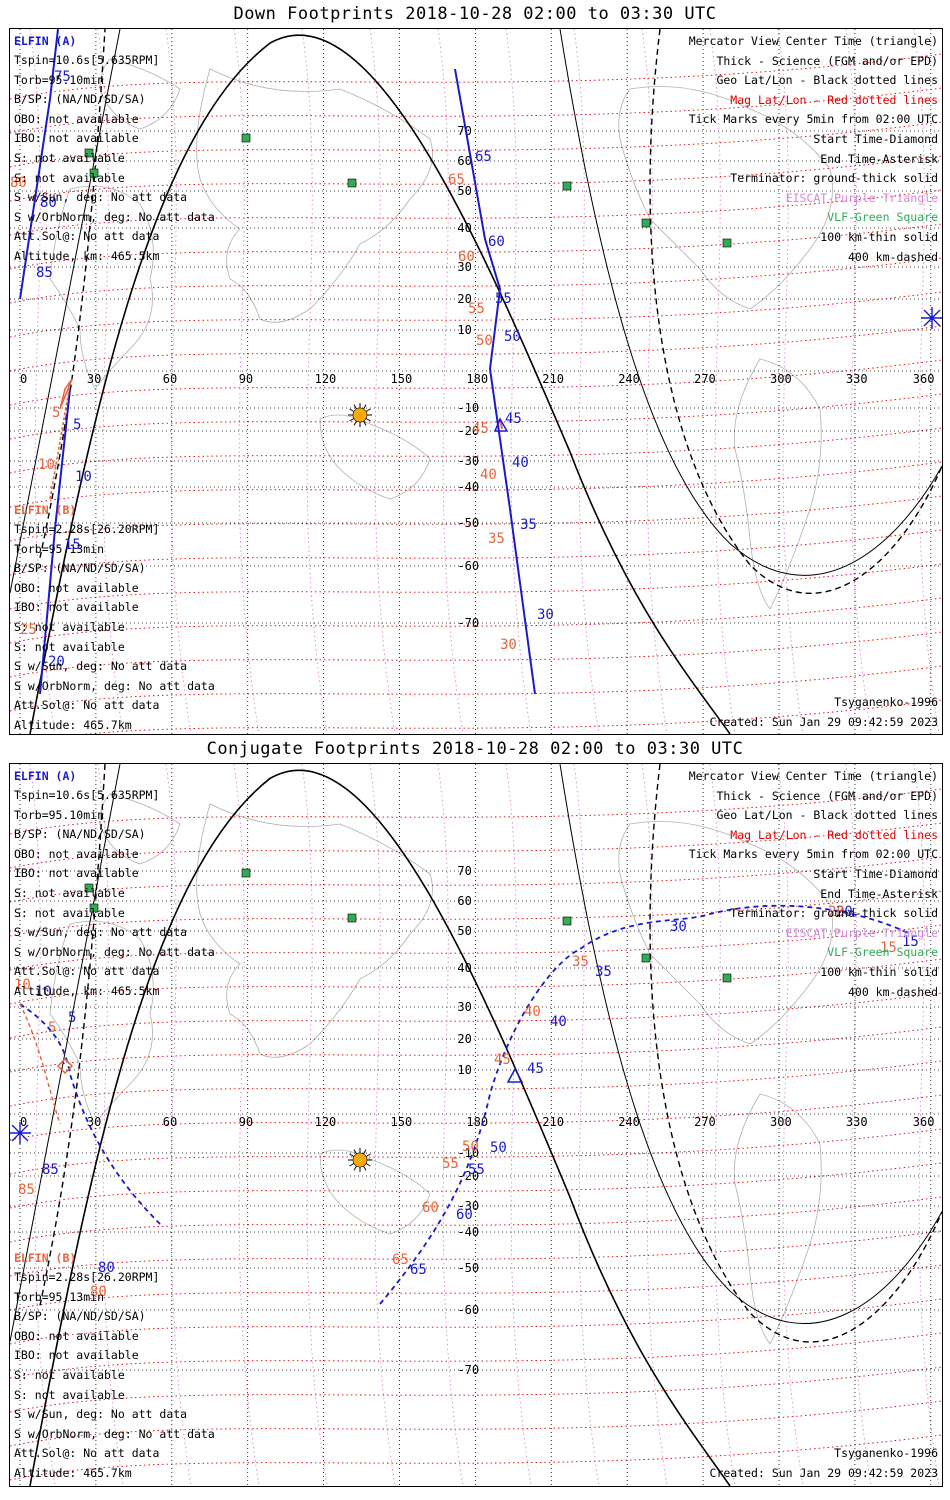 The image size is (950, 1500). I want to click on lat-tick-label: -70, so click(468, 623).